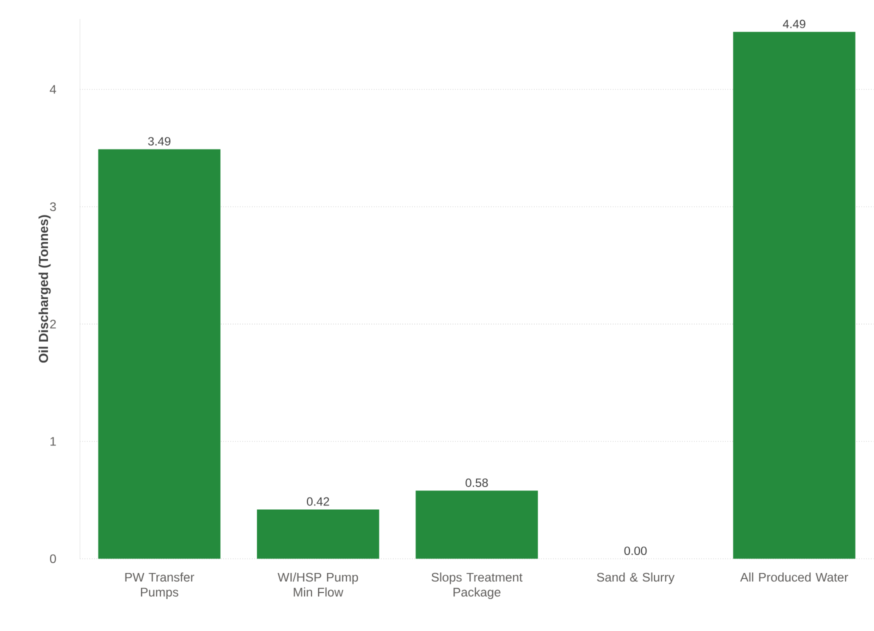 The width and height of the screenshot is (874, 631). Describe the element at coordinates (635, 578) in the screenshot. I see `x-tick-label: Sand & Slurry` at that location.